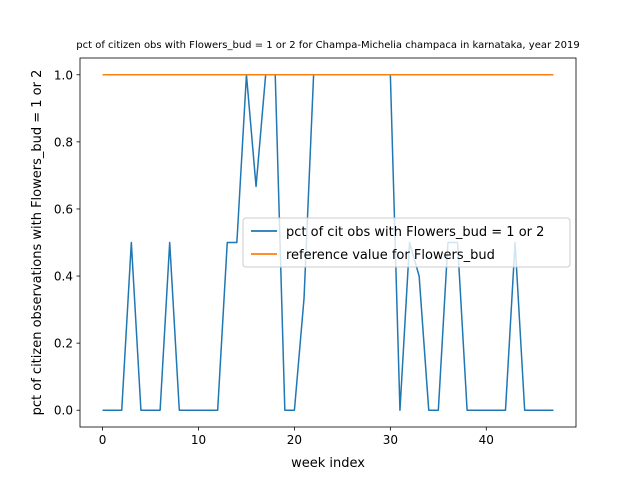 Image resolution: width=640 pixels, height=480 pixels. What do you see at coordinates (63, 344) in the screenshot?
I see `y-tick-label: 0.2` at bounding box center [63, 344].